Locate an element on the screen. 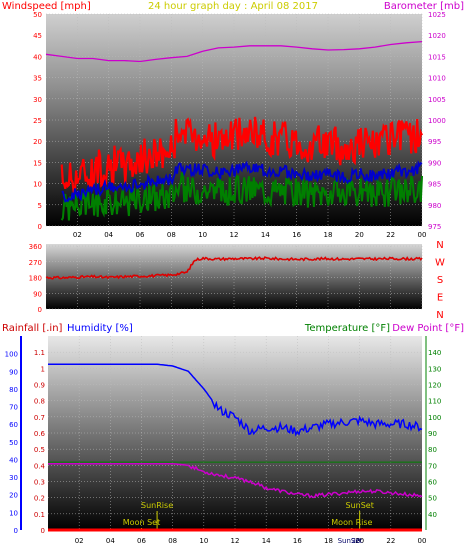  windspeed-tick-label: 0 is located at coordinates (40, 227).